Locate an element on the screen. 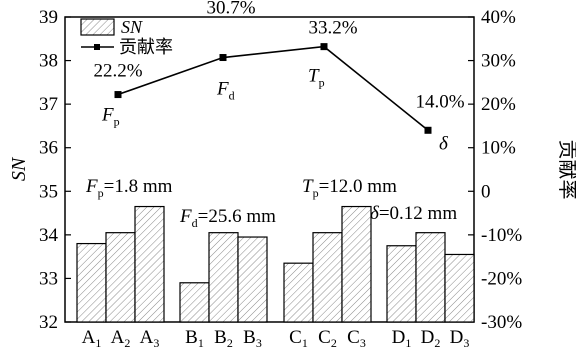 The image size is (576, 355). x-tick-label: C2 is located at coordinates (327, 338).